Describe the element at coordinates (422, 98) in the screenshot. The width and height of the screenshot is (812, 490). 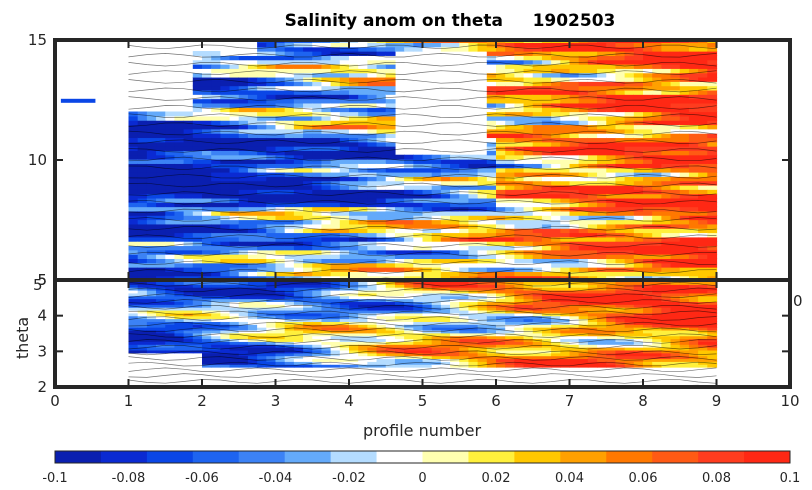
I see `contour-line` at that location.